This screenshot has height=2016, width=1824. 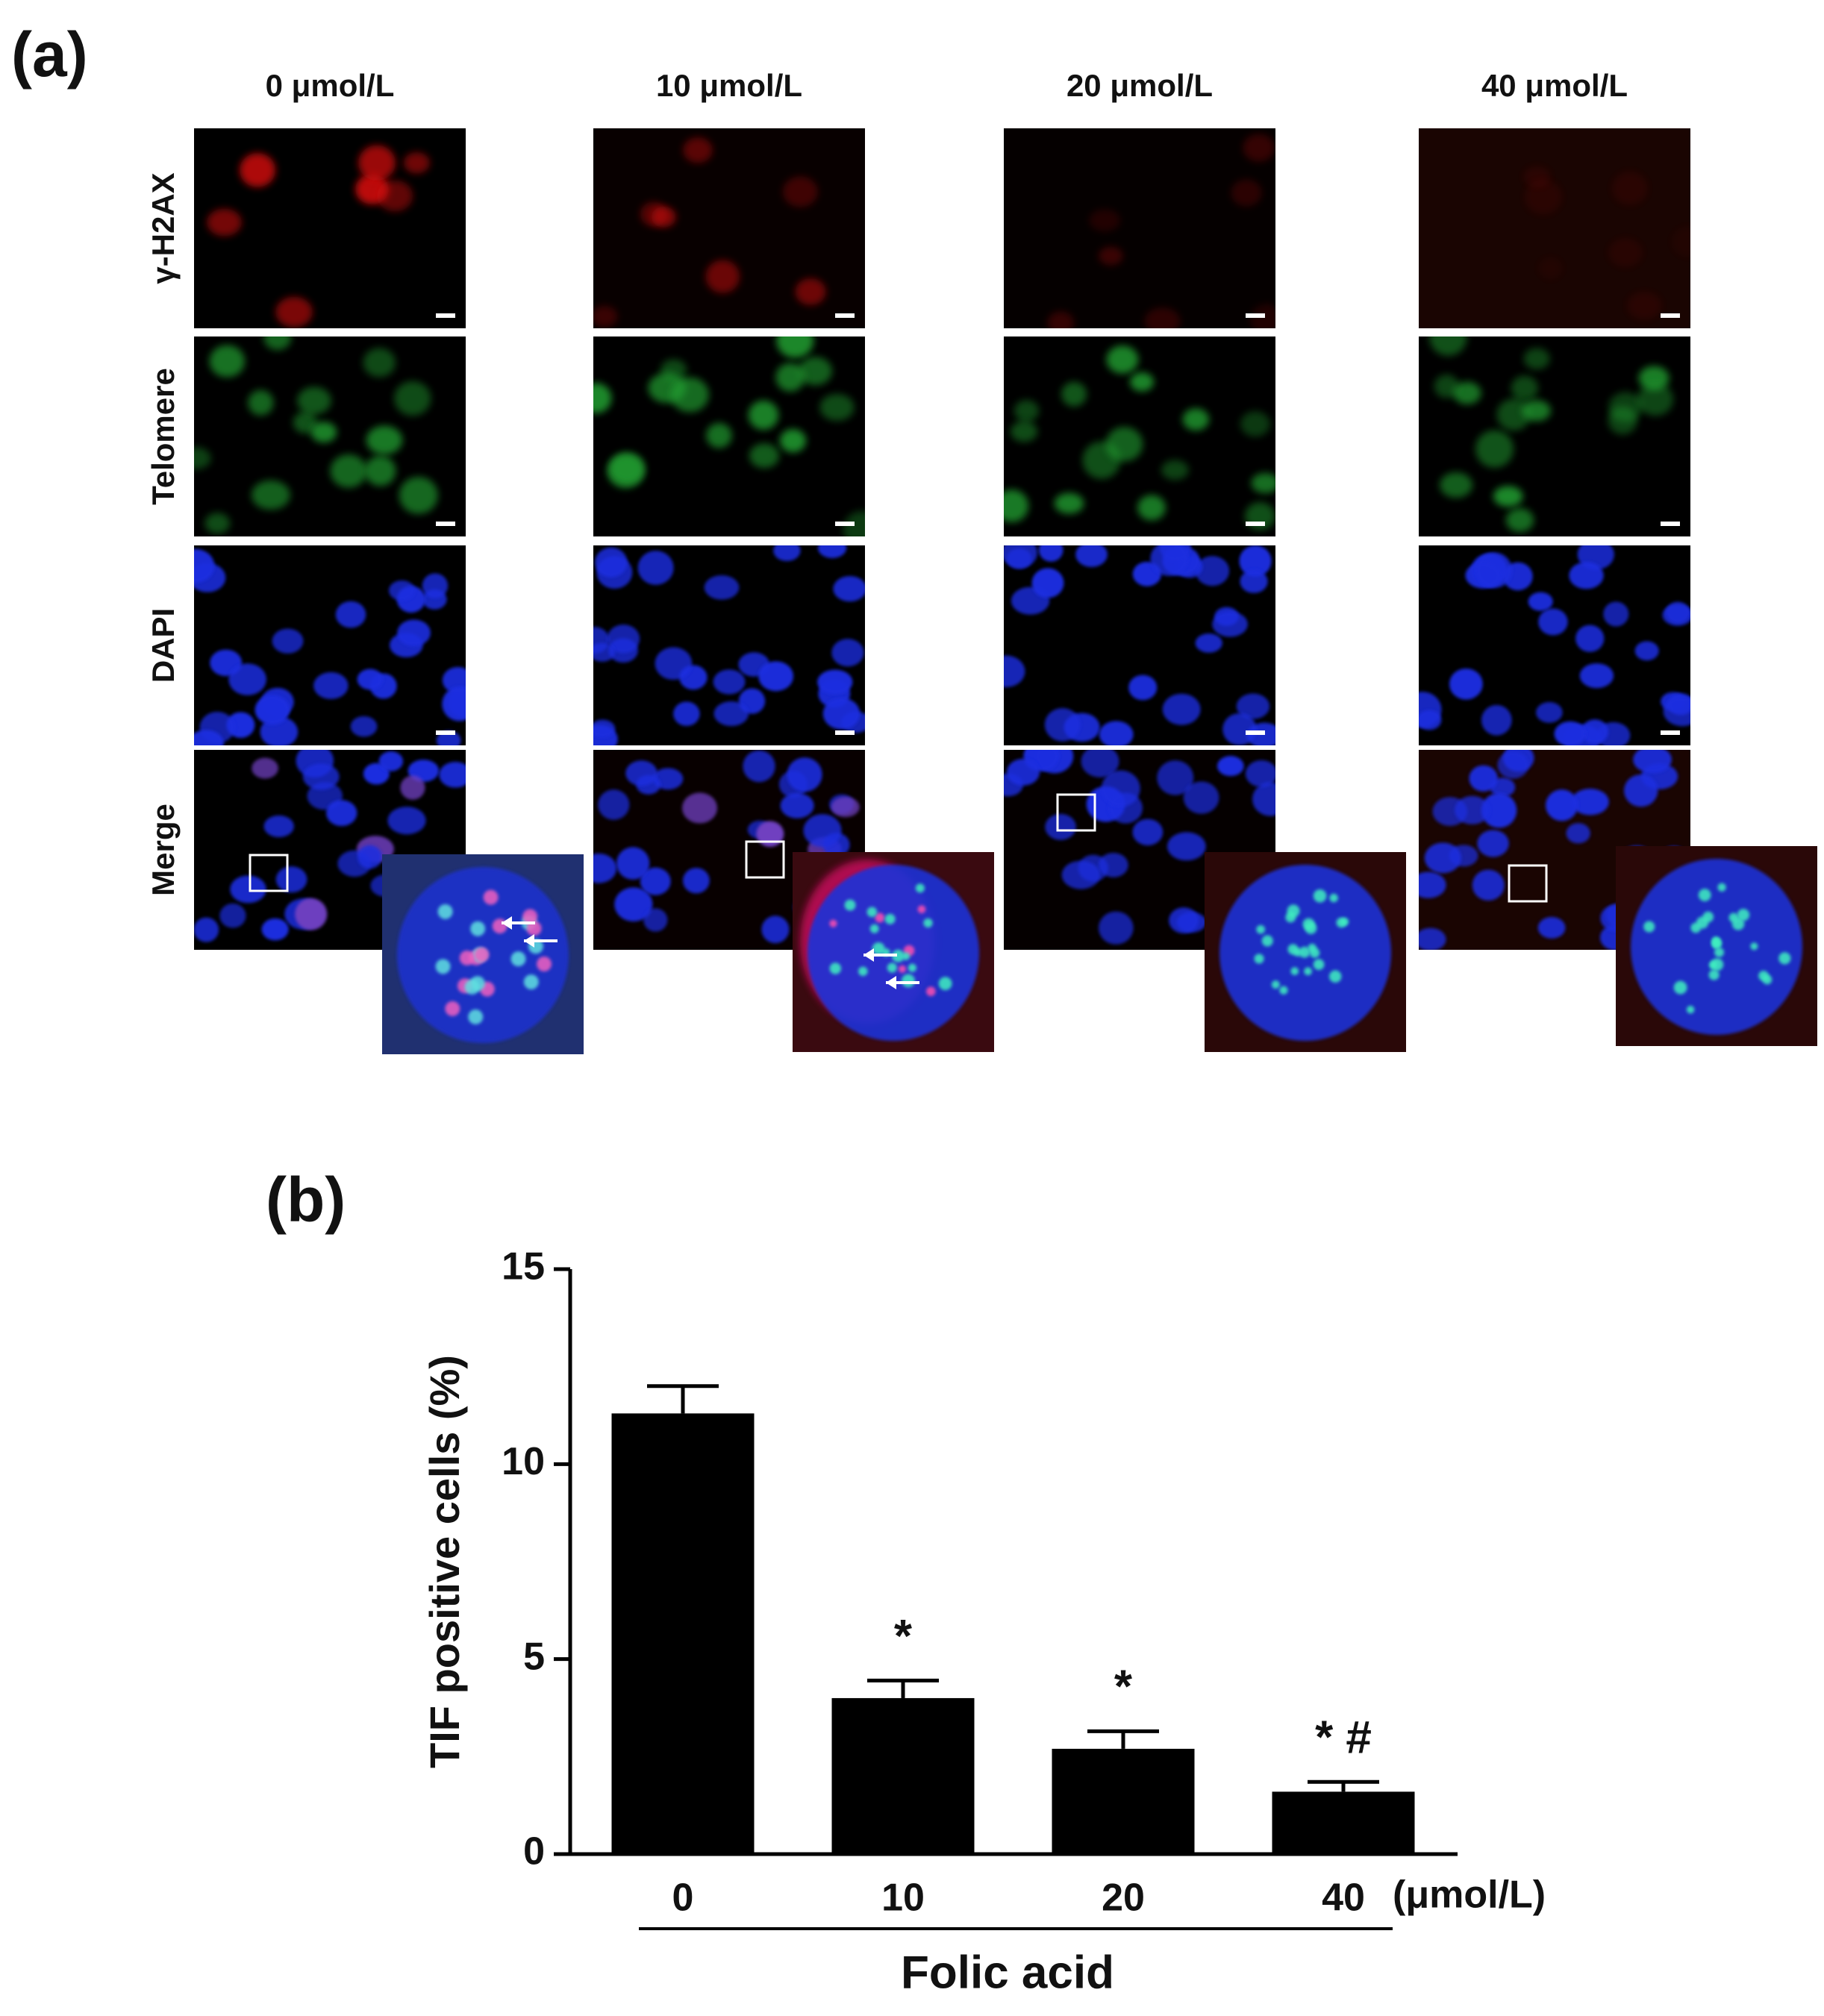 What do you see at coordinates (1343, 1738) in the screenshot?
I see `significance-mark: * #` at bounding box center [1343, 1738].